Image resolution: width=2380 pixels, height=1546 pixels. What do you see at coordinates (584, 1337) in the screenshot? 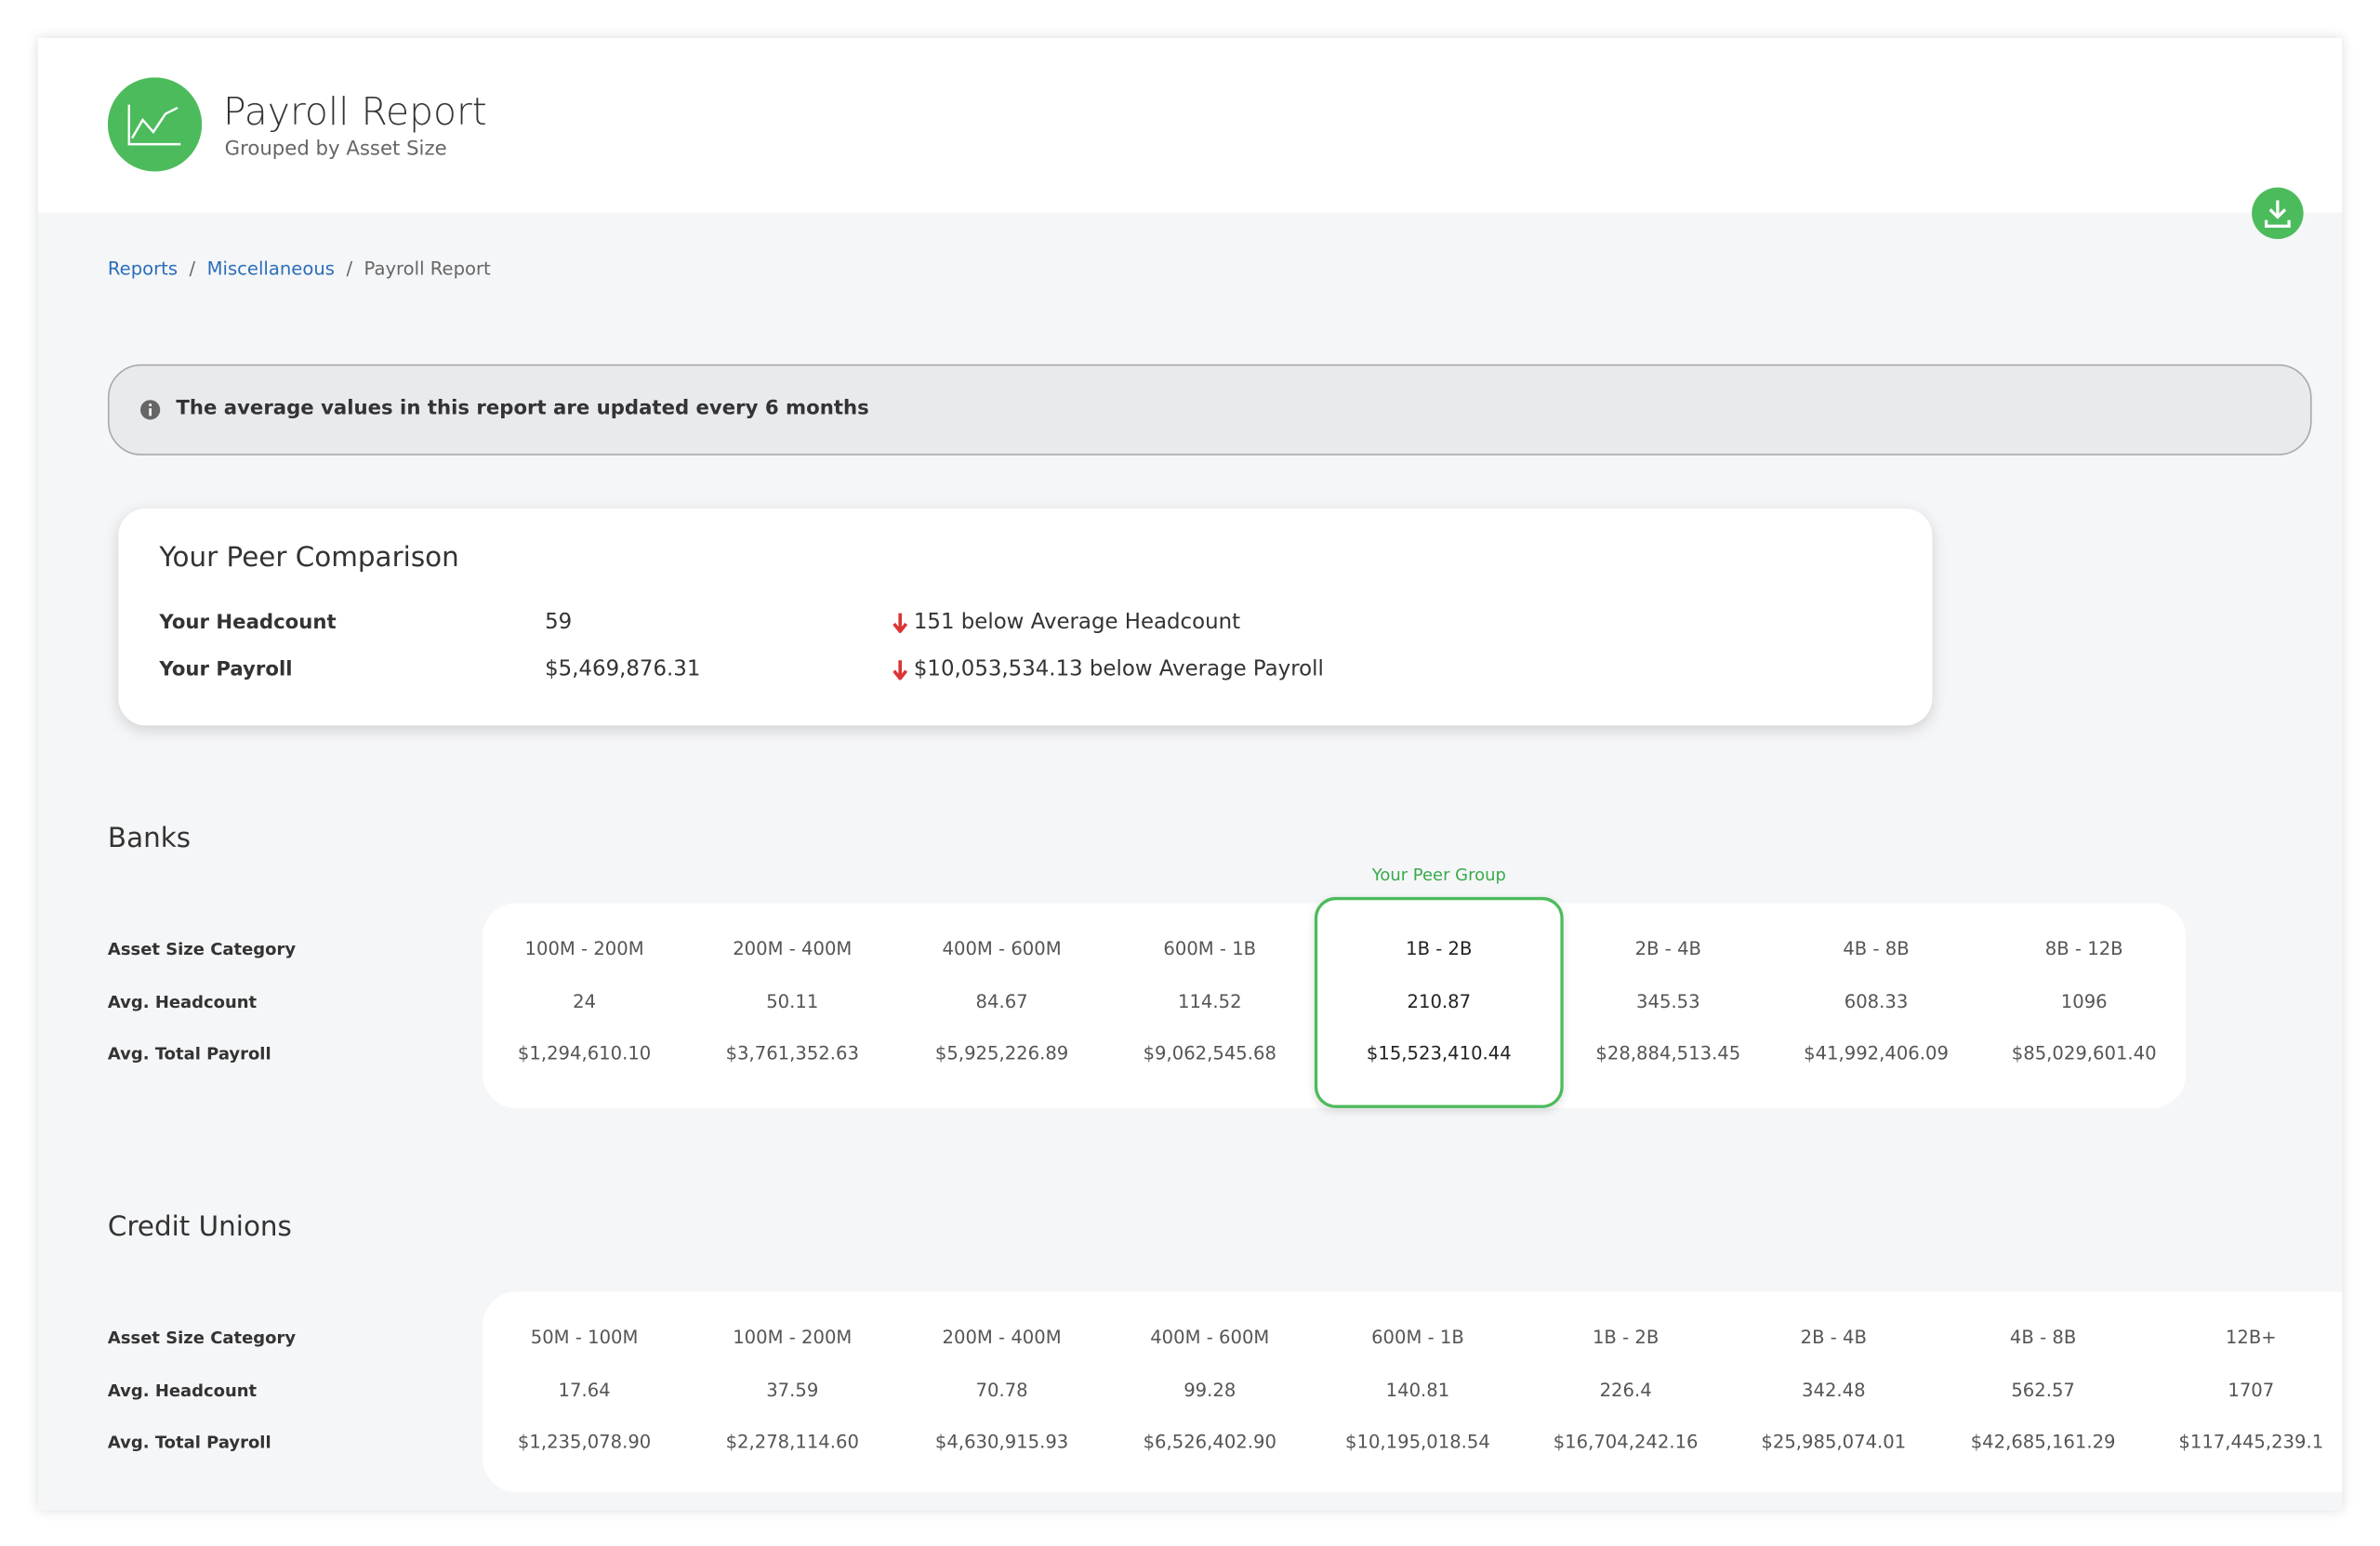
I see `table-cell: 50M - 100M` at bounding box center [584, 1337].